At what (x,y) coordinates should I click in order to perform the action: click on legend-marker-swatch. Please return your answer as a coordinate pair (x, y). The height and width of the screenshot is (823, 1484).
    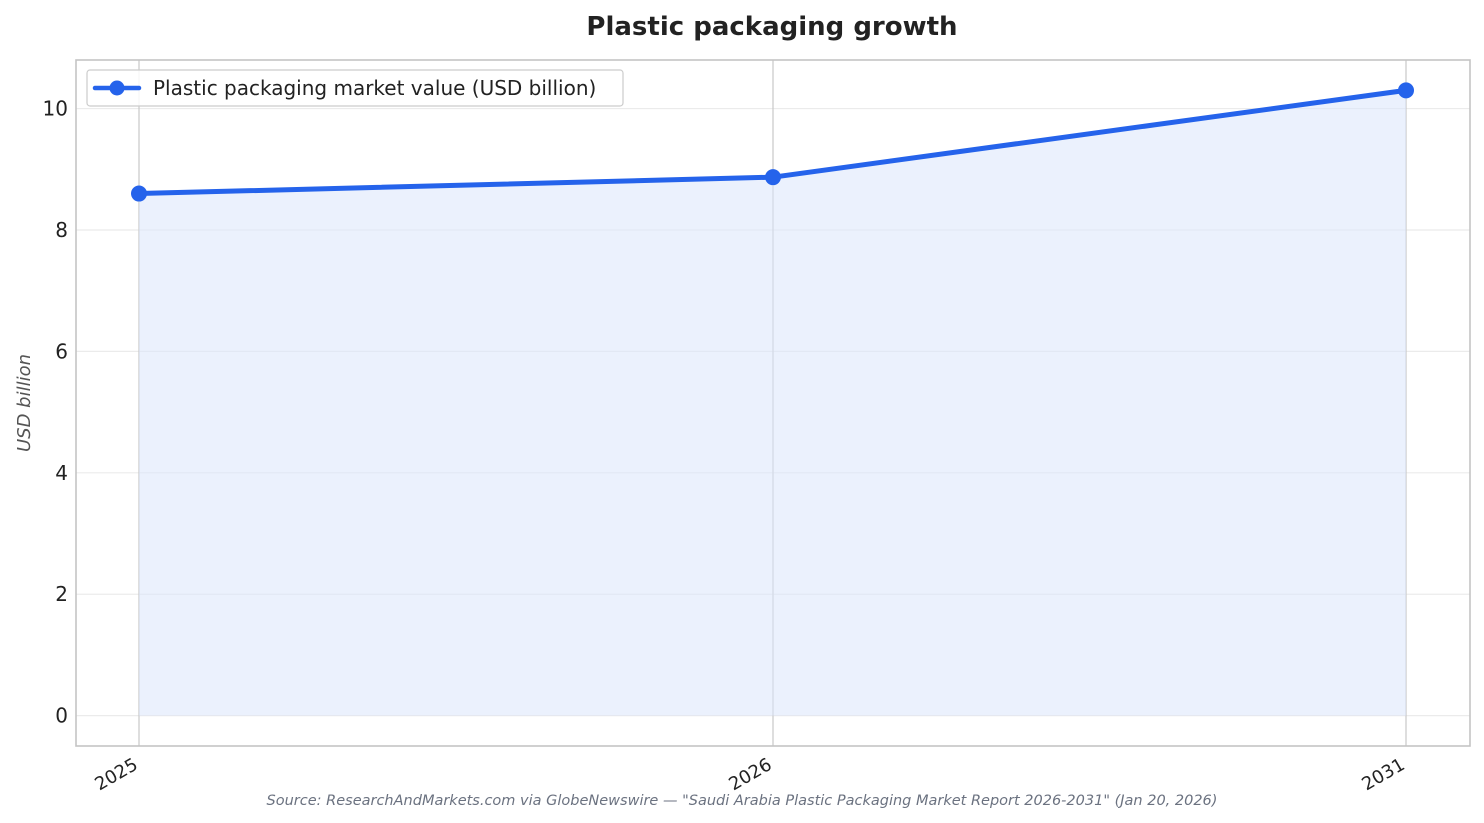
    Looking at the image, I should click on (117, 88).